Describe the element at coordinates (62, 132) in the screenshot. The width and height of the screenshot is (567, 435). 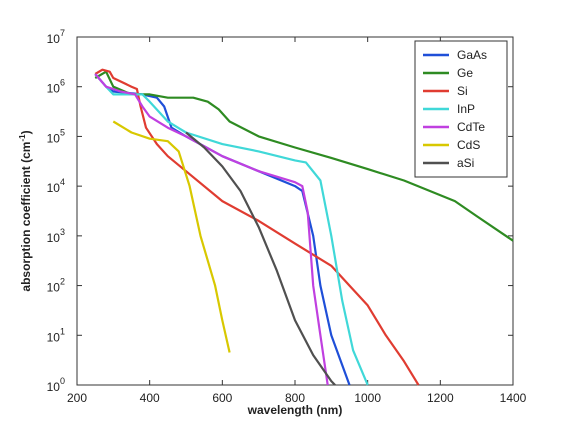
I see `y-tick-exponent: 5` at that location.